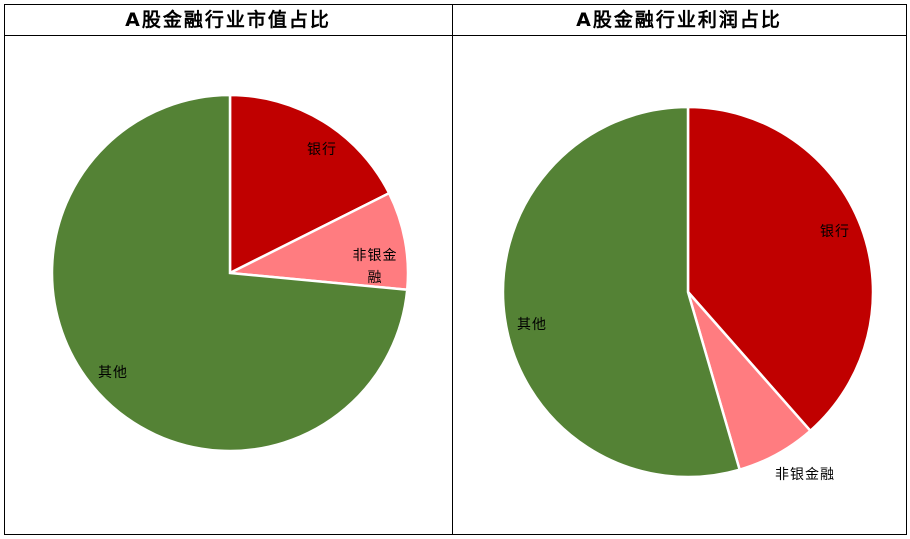 The height and width of the screenshot is (539, 910). I want to click on chart-title: A股金融行业市值占比, so click(228, 20).